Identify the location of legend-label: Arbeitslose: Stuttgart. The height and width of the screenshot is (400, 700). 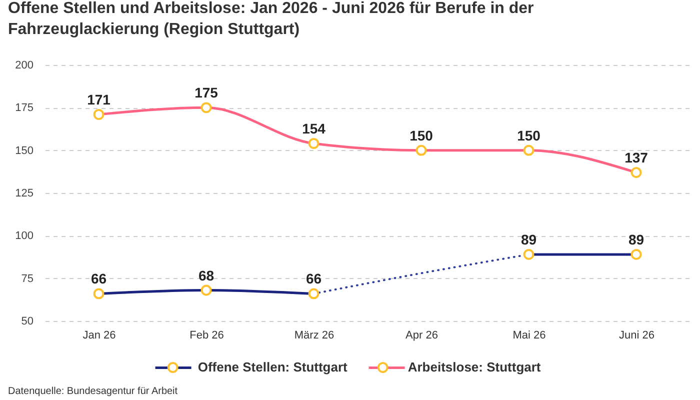
(475, 367).